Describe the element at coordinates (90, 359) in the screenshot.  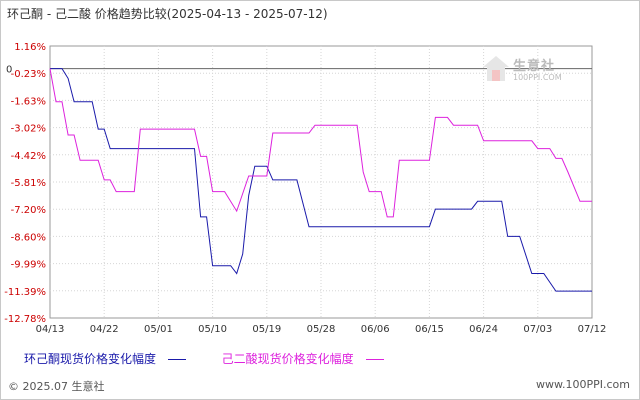
I see `legend-label-cyclohexanone: 环己酮现货价格变化幅度` at that location.